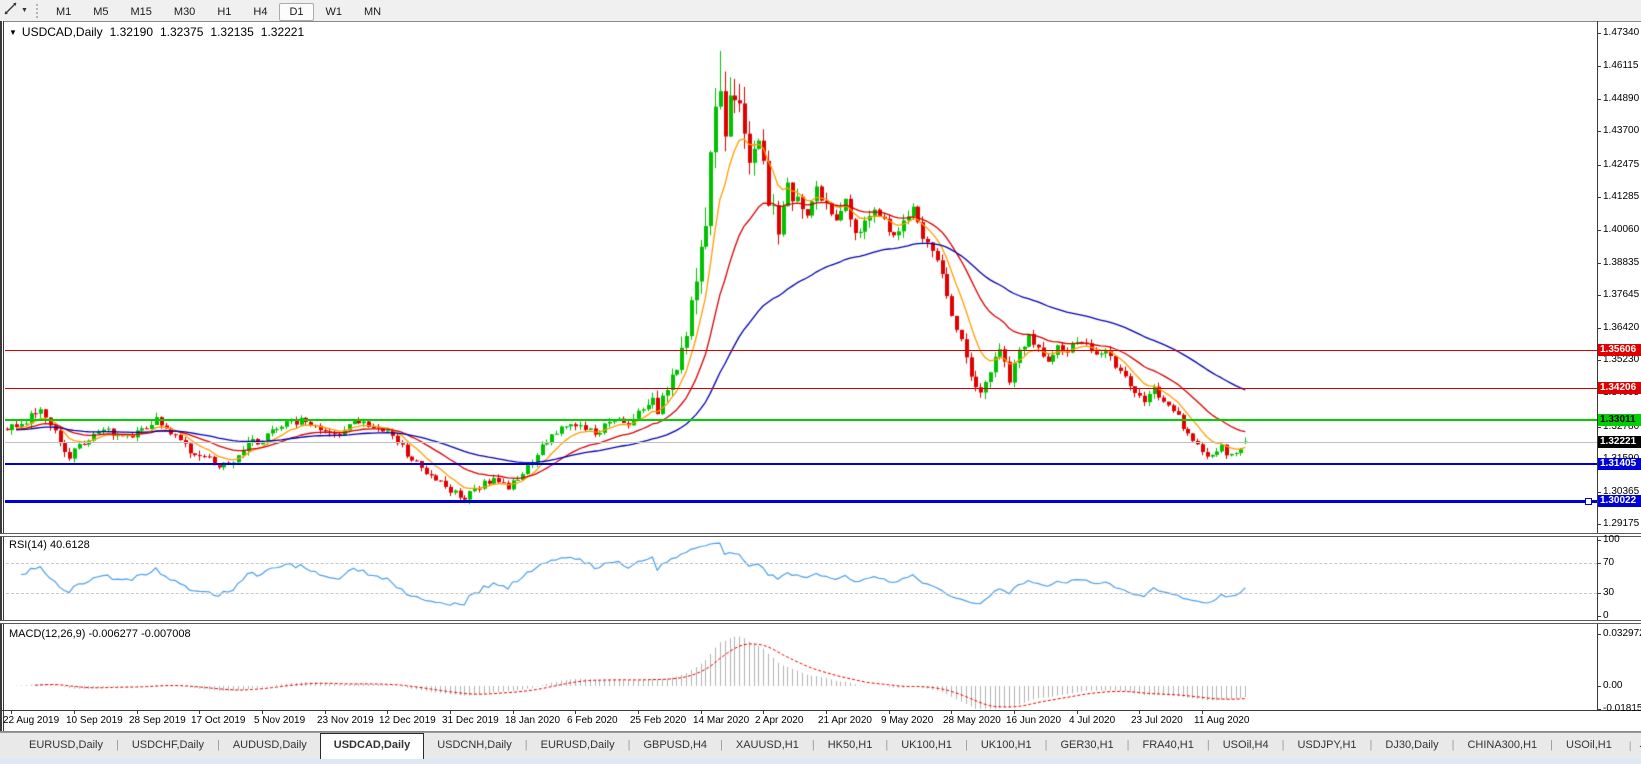 The height and width of the screenshot is (764, 1641). What do you see at coordinates (1621, 32) in the screenshot?
I see `price-tick-label: 1.47340` at bounding box center [1621, 32].